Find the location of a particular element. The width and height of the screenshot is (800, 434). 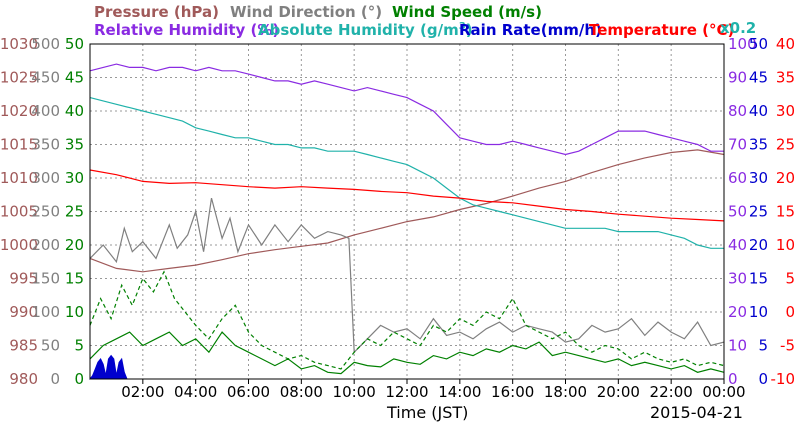

legend-abs-humidity-close: ) is located at coordinates (469, 30).